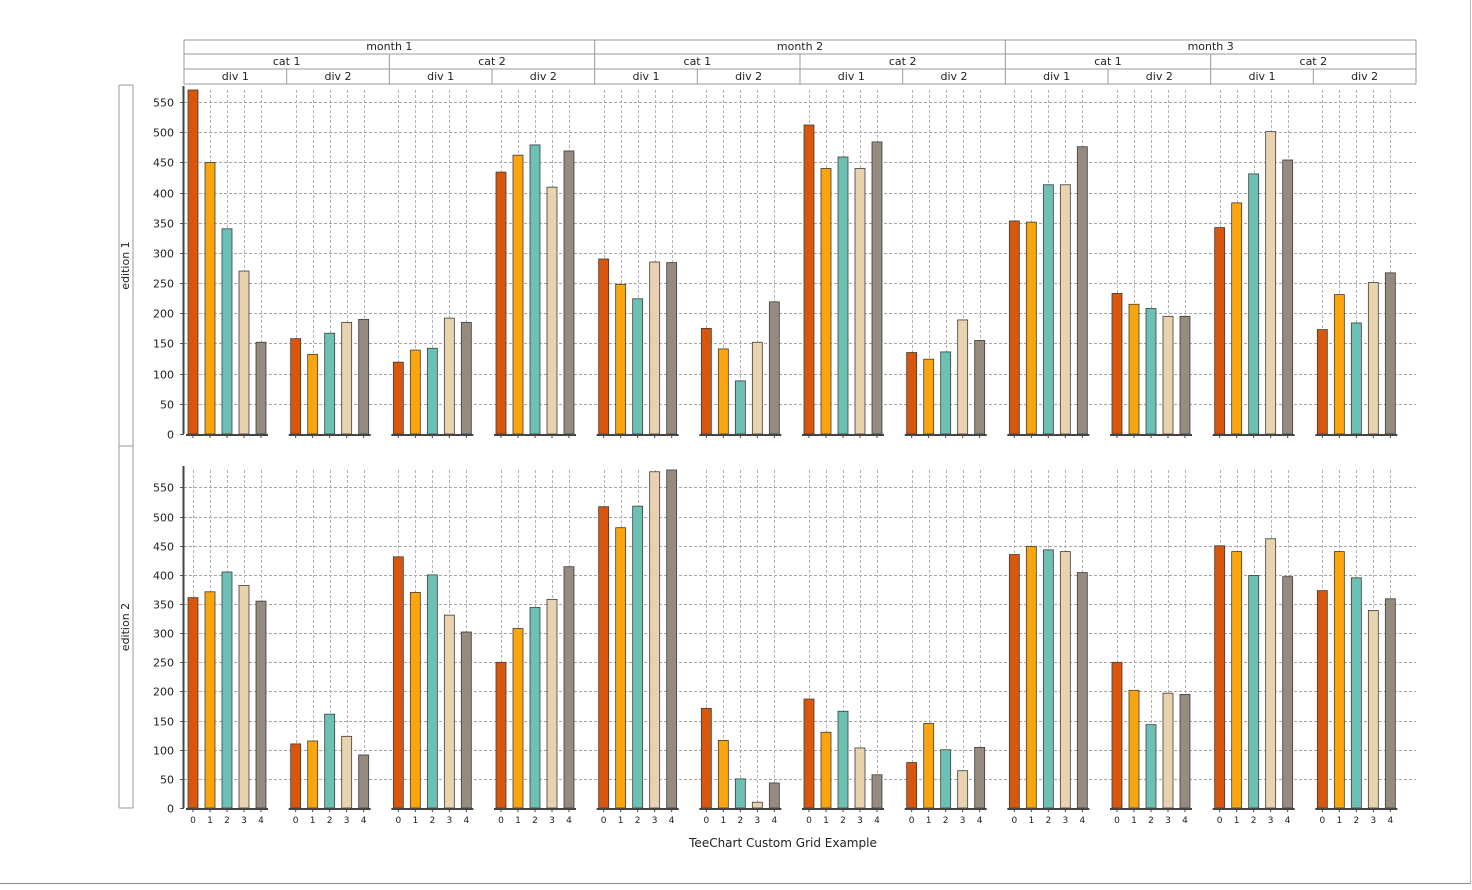 The height and width of the screenshot is (890, 1472). I want to click on header-month-label: month 2, so click(800, 46).